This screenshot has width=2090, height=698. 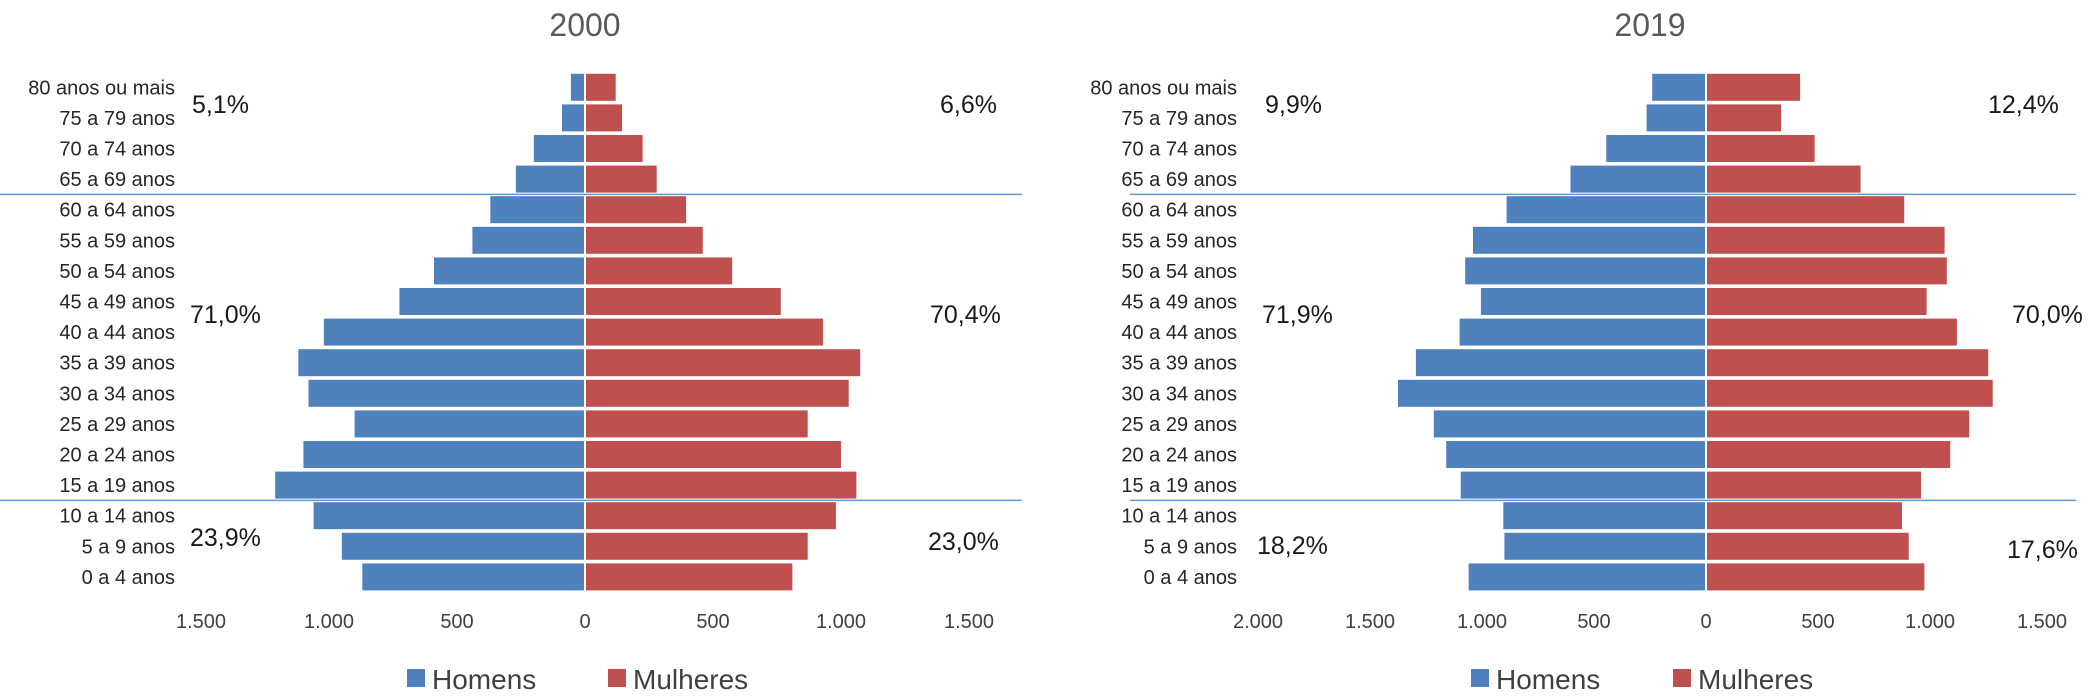 What do you see at coordinates (841, 622) in the screenshot?
I see `x-tick-label: 1.000` at bounding box center [841, 622].